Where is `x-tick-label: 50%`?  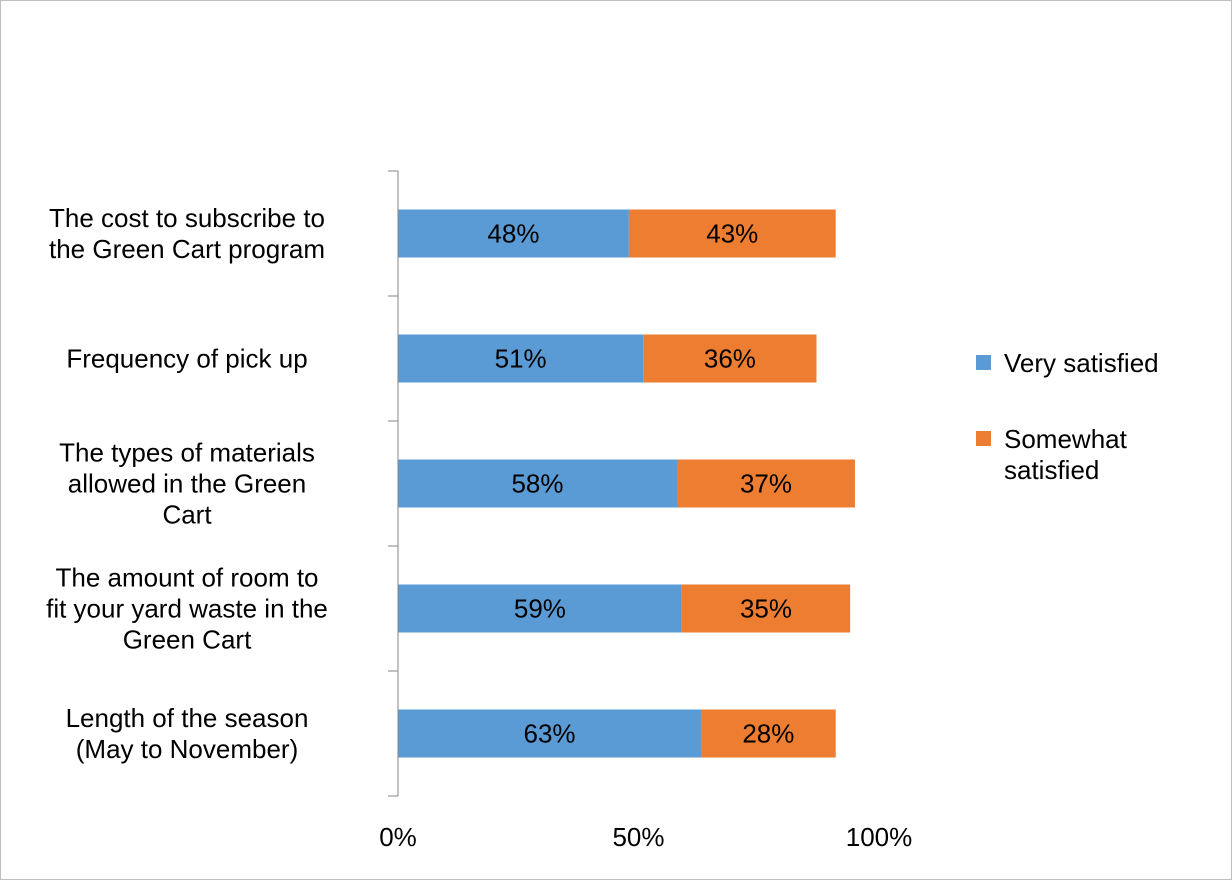
x-tick-label: 50% is located at coordinates (638, 837).